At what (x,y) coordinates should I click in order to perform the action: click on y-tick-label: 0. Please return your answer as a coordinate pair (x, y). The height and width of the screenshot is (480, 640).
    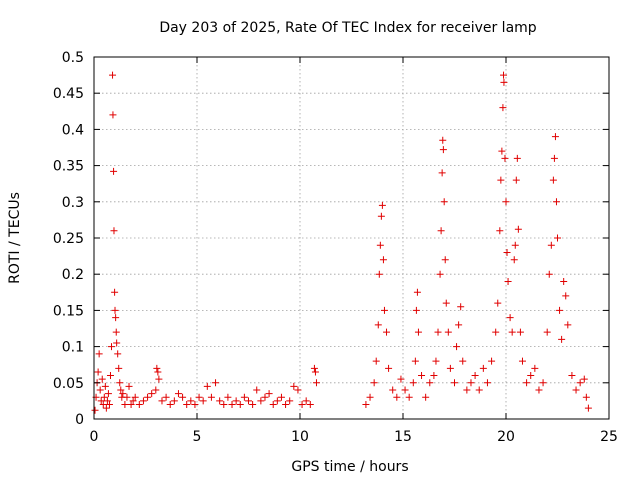
    Looking at the image, I should click on (79, 420).